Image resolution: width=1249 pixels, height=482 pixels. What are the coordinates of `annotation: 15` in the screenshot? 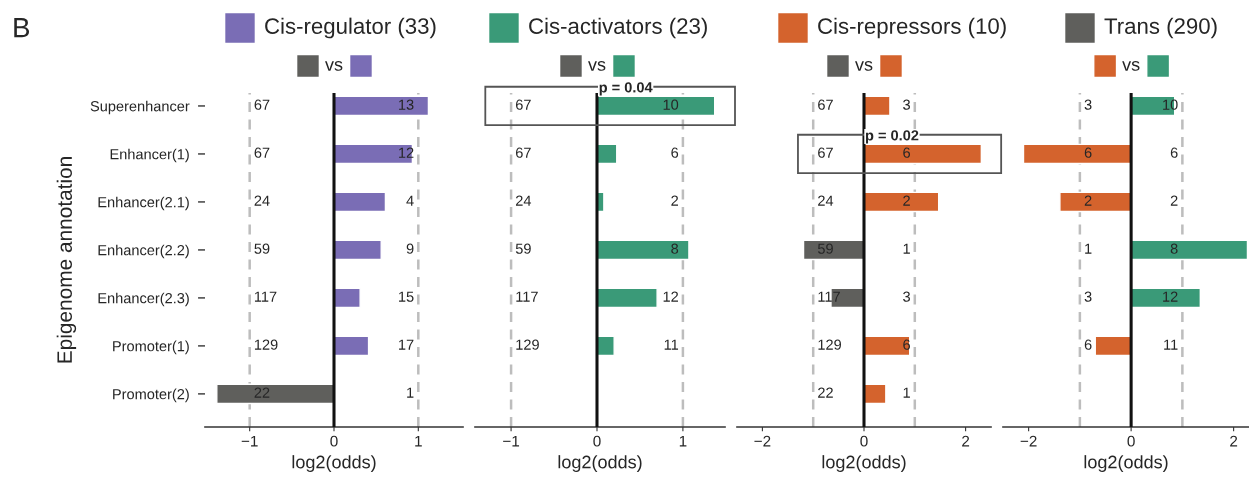 It's located at (406, 296).